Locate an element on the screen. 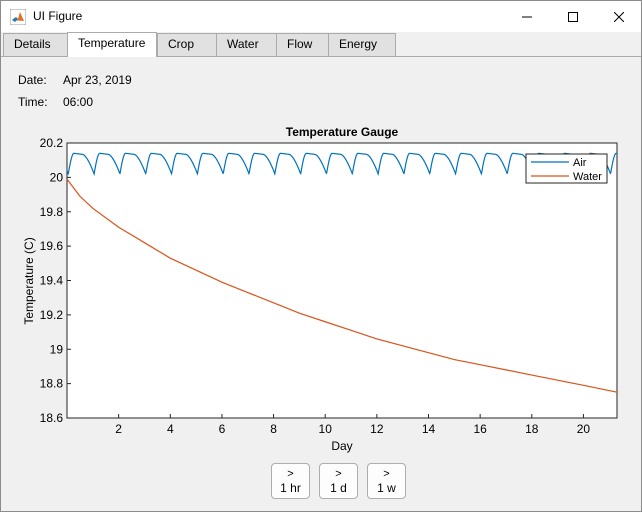 The height and width of the screenshot is (512, 642). advance-1-day-button: > 1 d is located at coordinates (338, 481).